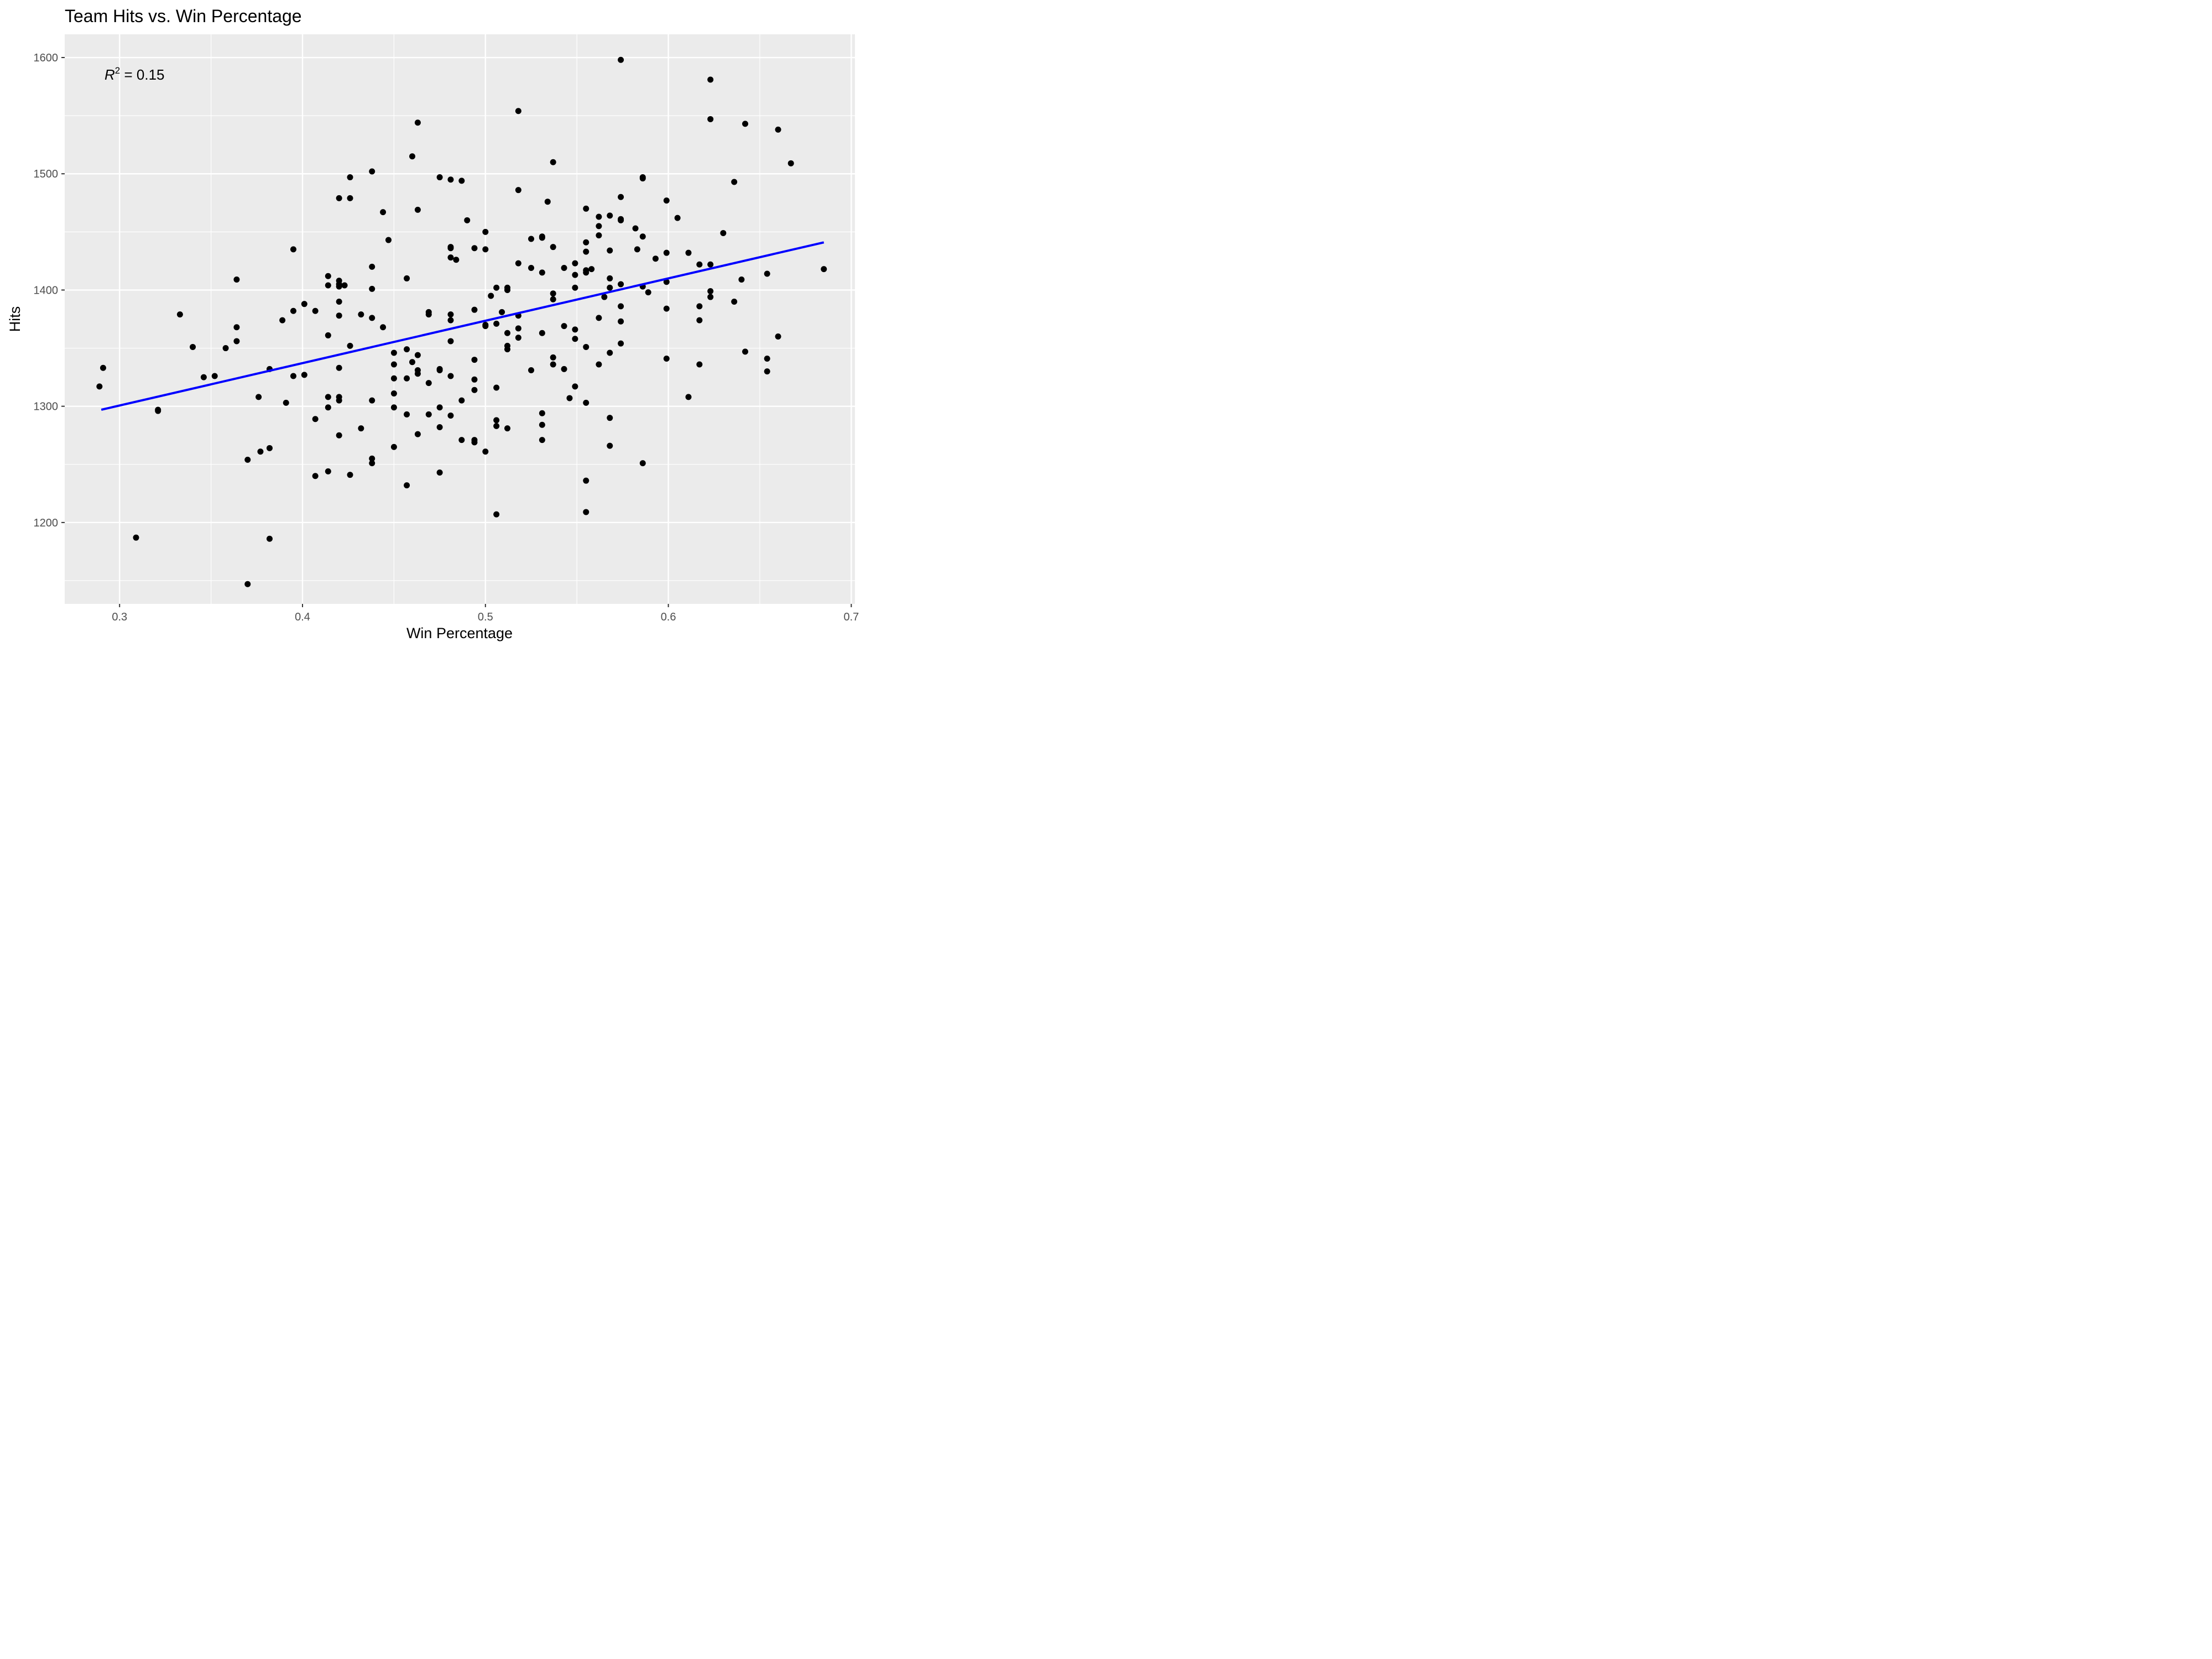 This screenshot has height=1659, width=2212. I want to click on y-tick-label: 1200, so click(46, 523).